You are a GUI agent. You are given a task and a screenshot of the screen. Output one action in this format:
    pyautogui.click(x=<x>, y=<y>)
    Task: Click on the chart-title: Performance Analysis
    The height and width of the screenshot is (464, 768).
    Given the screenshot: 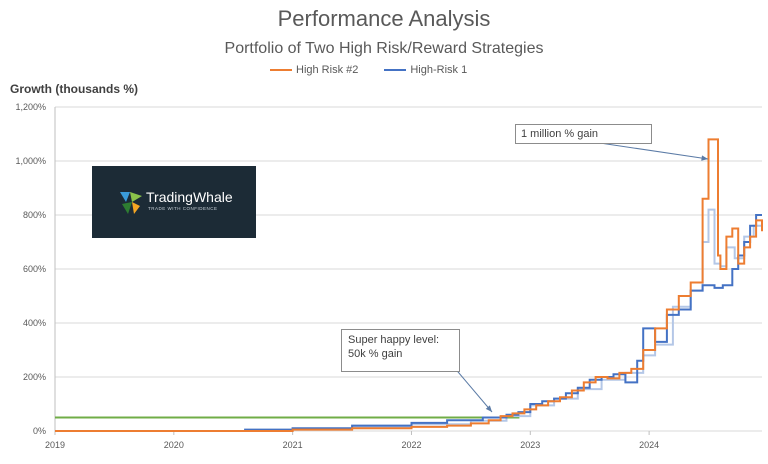 What is the action you would take?
    pyautogui.click(x=384, y=18)
    